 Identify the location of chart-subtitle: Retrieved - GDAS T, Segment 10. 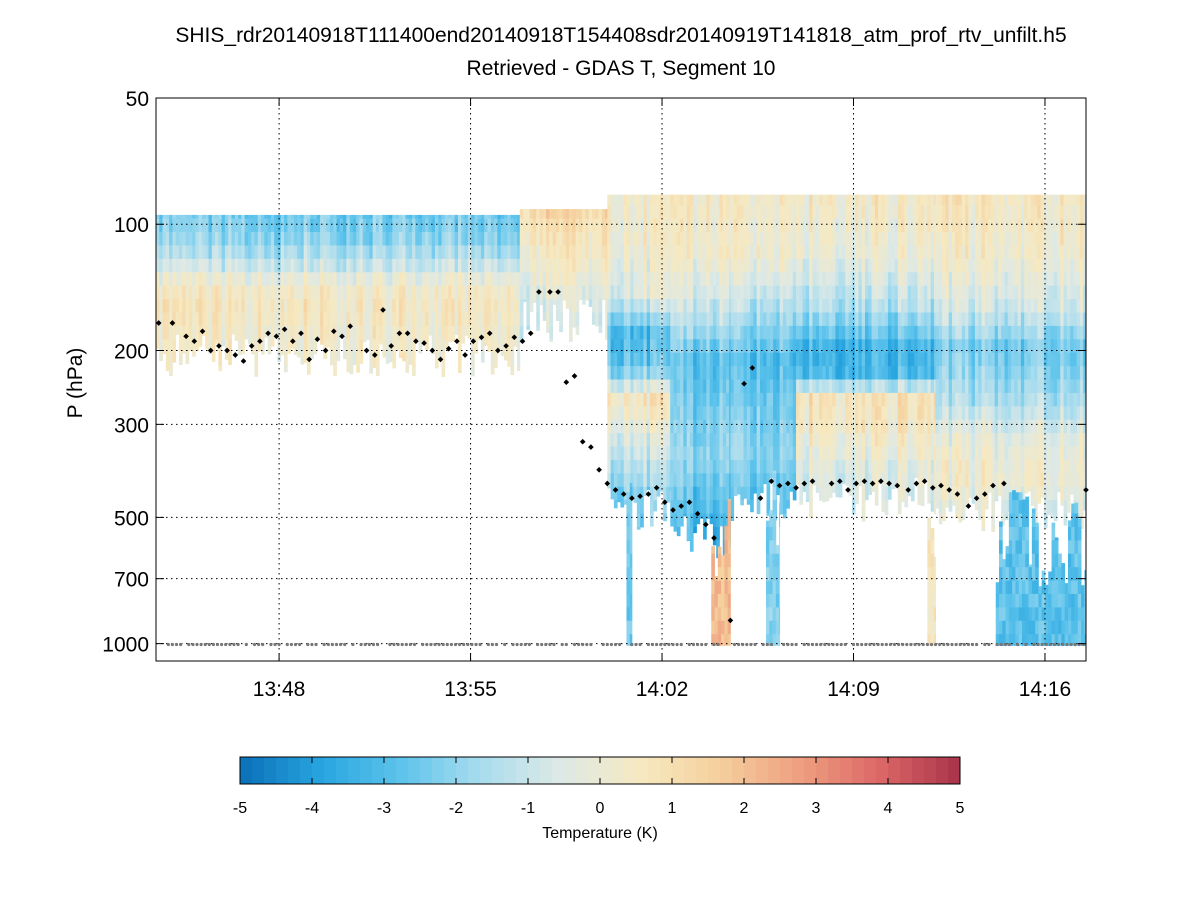
(621, 68).